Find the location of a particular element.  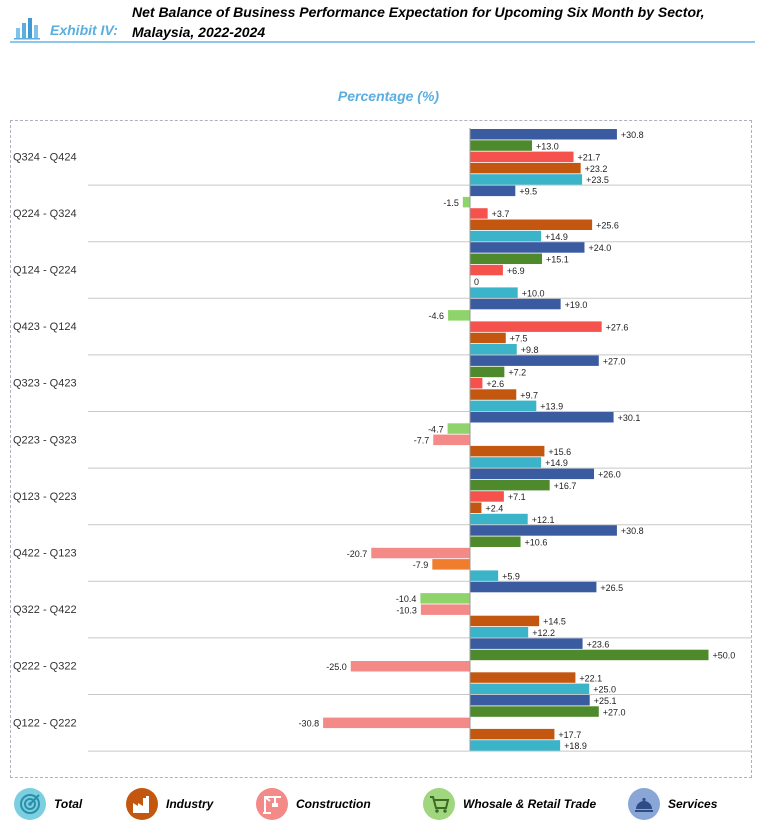

data-label: -4.6 is located at coordinates (437, 316).